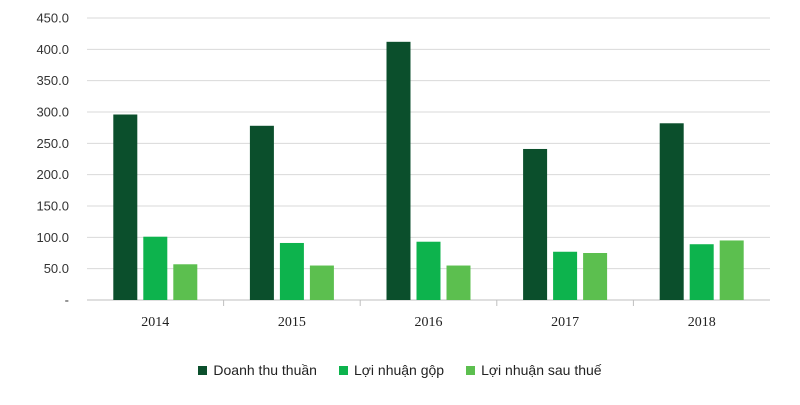  I want to click on x-tick-label: 2015, so click(292, 322).